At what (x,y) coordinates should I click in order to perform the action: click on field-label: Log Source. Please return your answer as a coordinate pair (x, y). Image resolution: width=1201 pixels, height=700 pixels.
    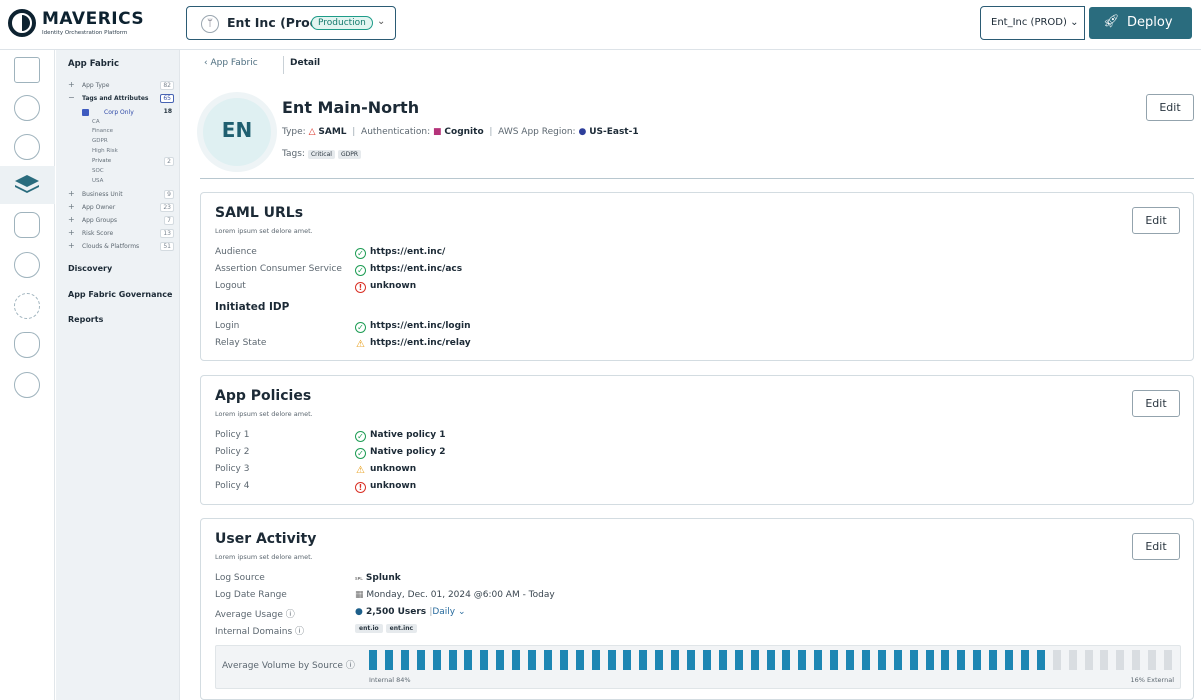
    Looking at the image, I should click on (240, 578).